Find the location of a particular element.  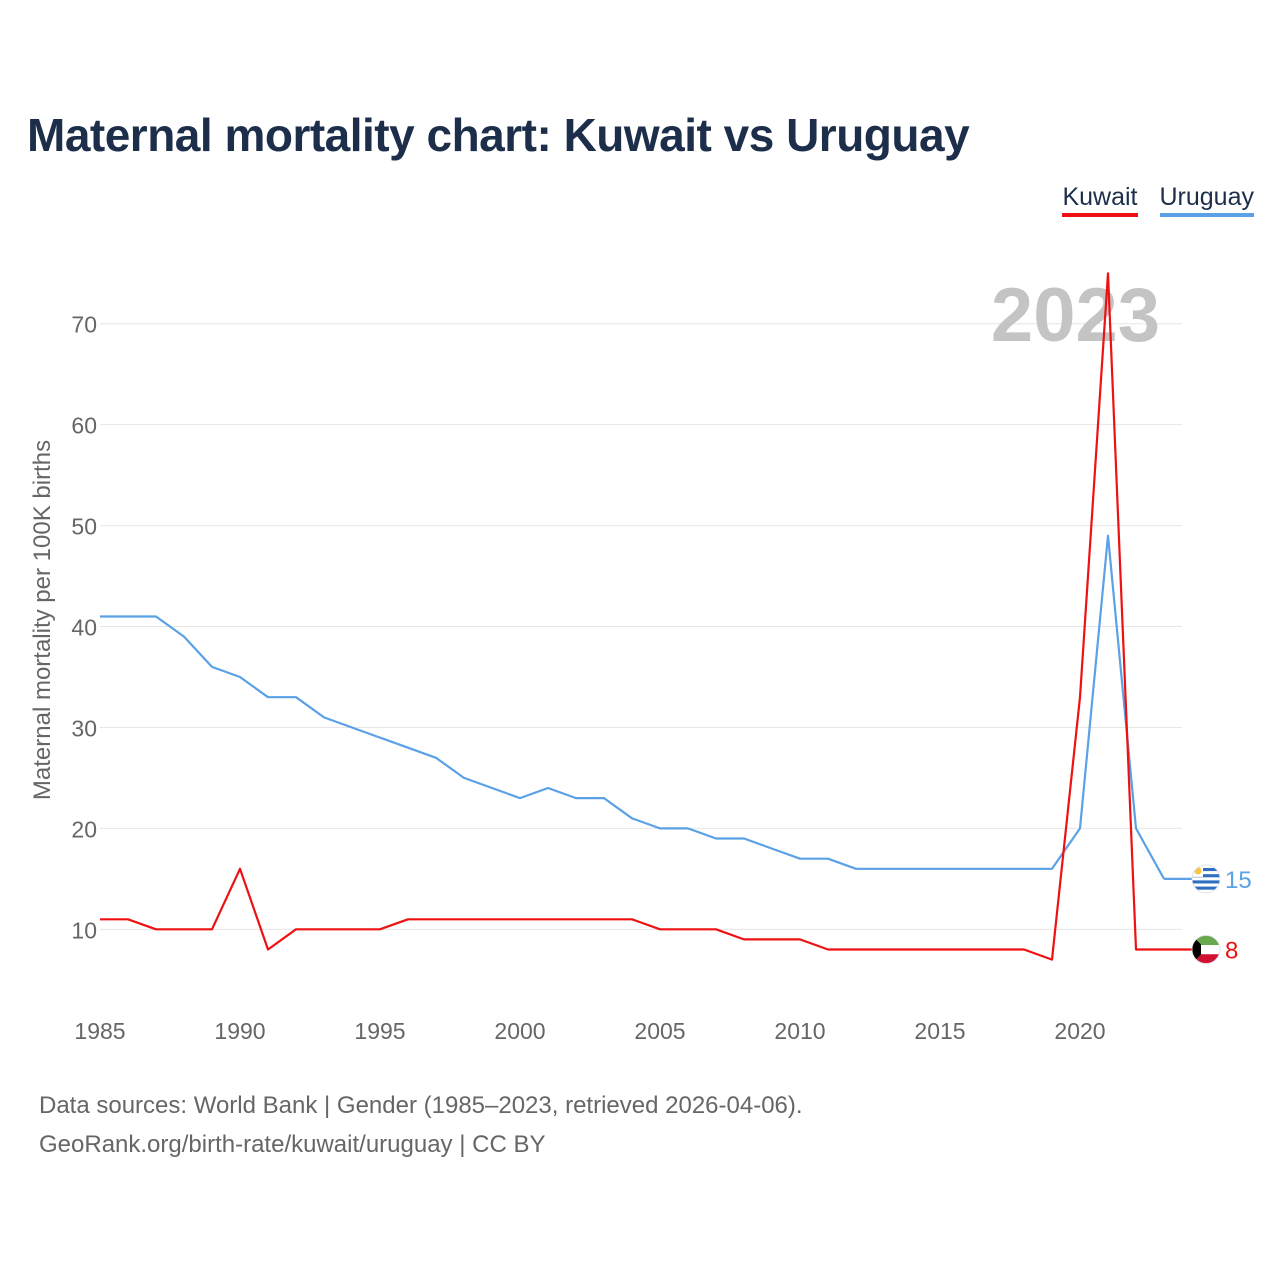

end-value-kuwait: 8 is located at coordinates (1231, 951).